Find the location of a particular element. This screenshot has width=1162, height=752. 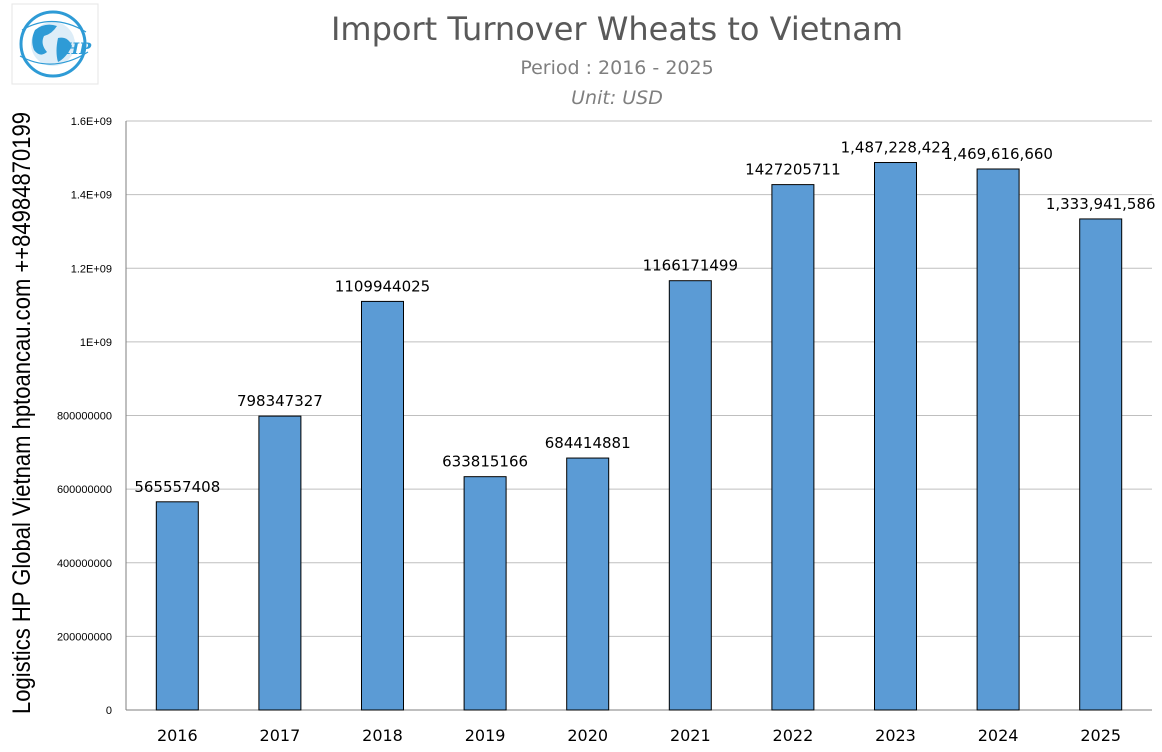

bar-2018 is located at coordinates (382, 505).